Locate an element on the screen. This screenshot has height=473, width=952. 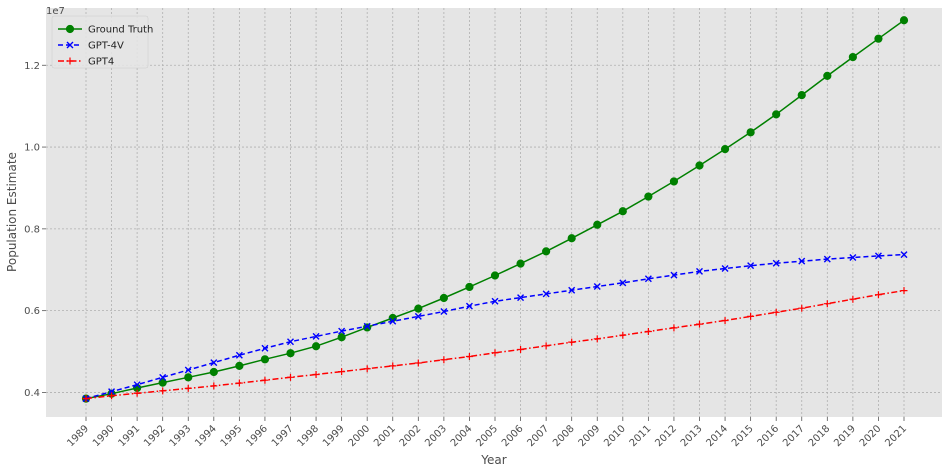
y-axis-title: Population Estimate is located at coordinates (12, 212).